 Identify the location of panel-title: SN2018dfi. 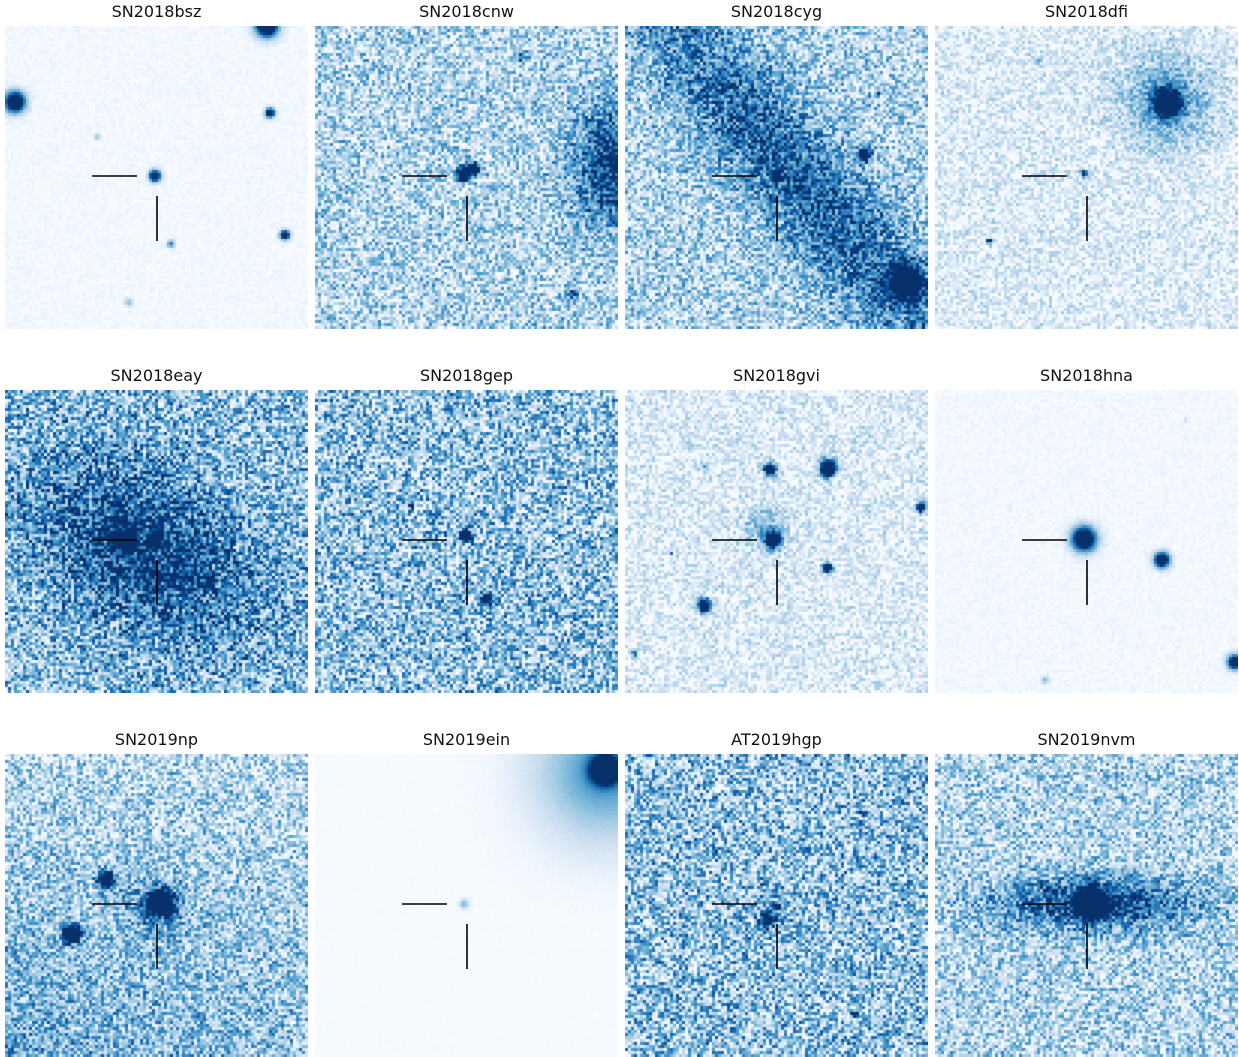
(1086, 11).